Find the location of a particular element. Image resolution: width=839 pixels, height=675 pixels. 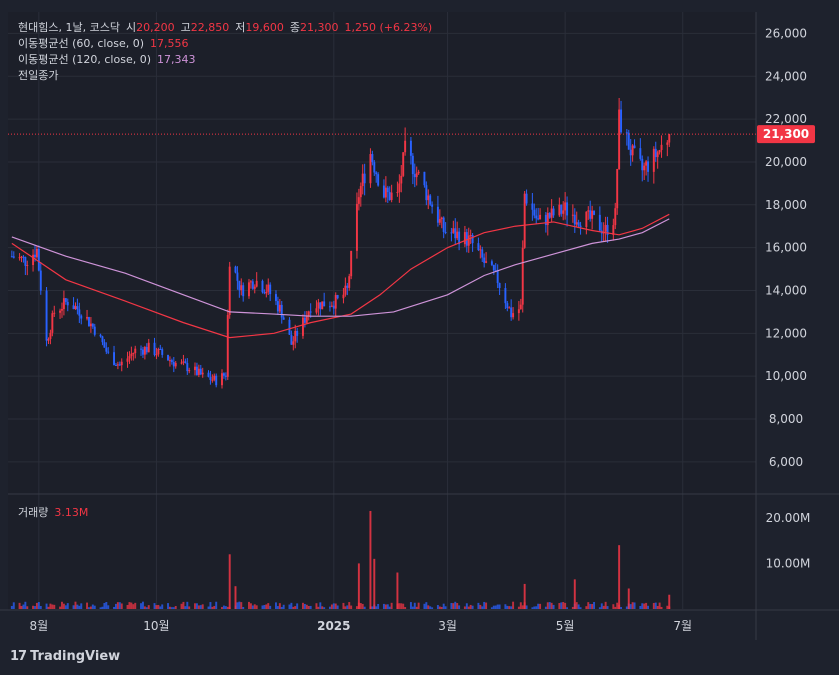

price-tick-label: 24,000 is located at coordinates (786, 76).